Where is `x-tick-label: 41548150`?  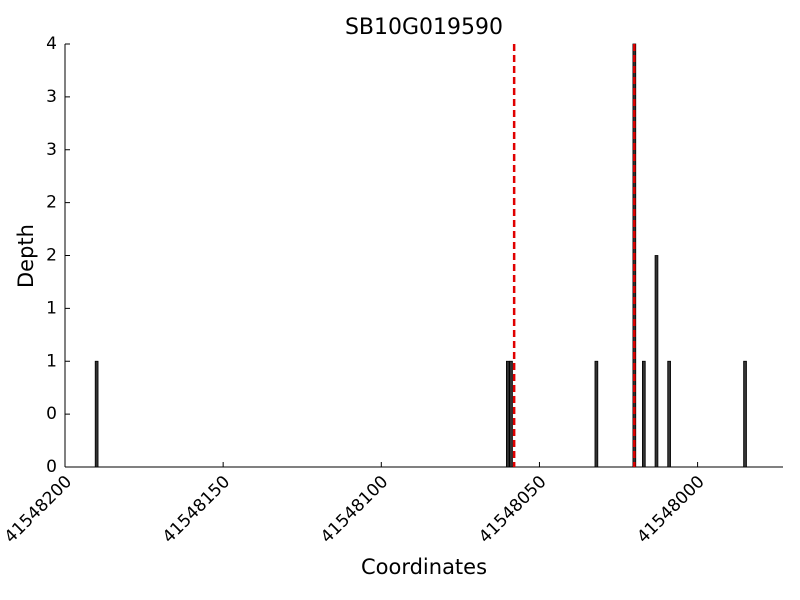
x-tick-label: 41548150 is located at coordinates (196, 509).